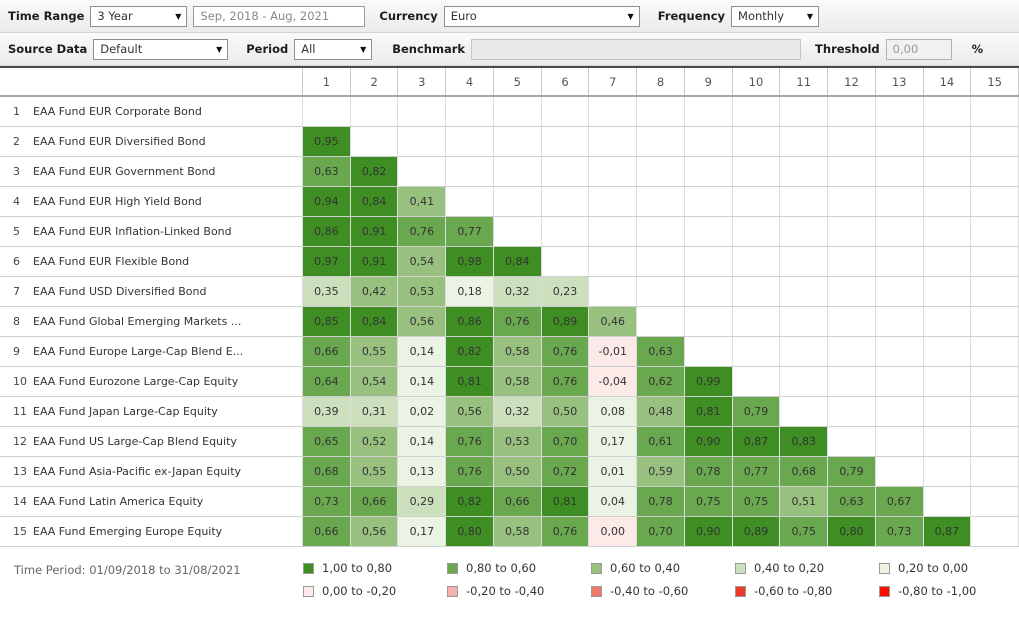  Describe the element at coordinates (326, 261) in the screenshot. I see `correlation-cell: 0,97` at that location.